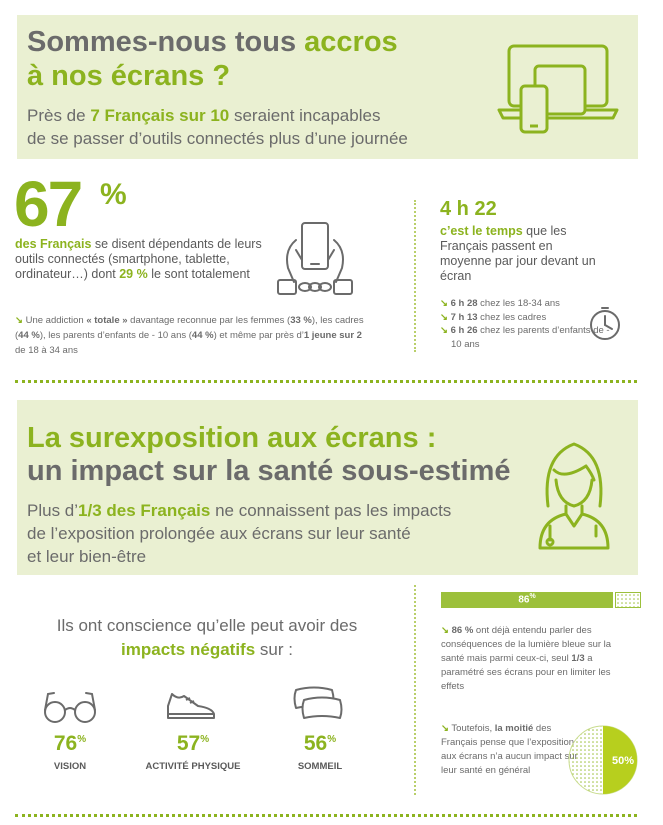 The image size is (663, 825). Describe the element at coordinates (129, 76) in the screenshot. I see `title-line2: à nos écrans ?` at that location.